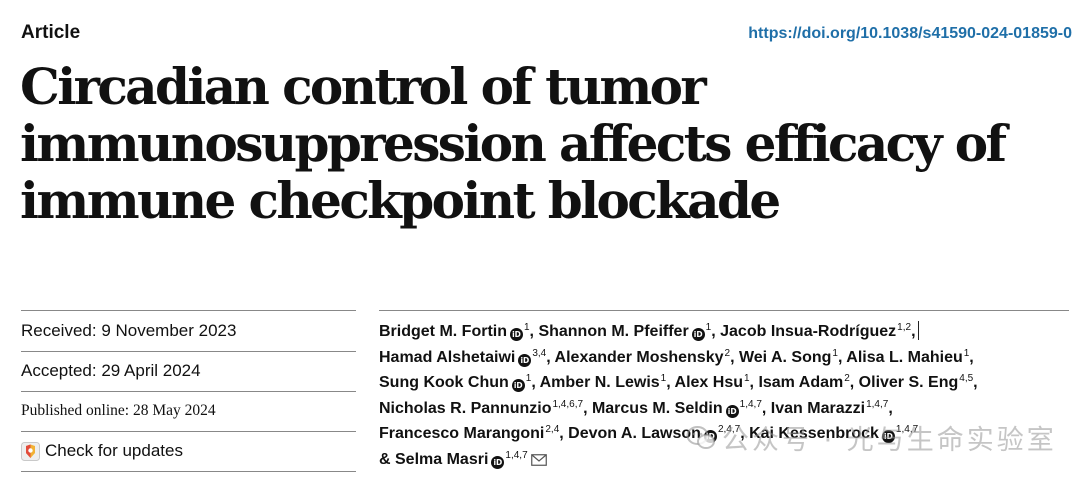 The image size is (1080, 481). What do you see at coordinates (552, 430) in the screenshot?
I see `affiliation-superscript: 2,4` at bounding box center [552, 430].